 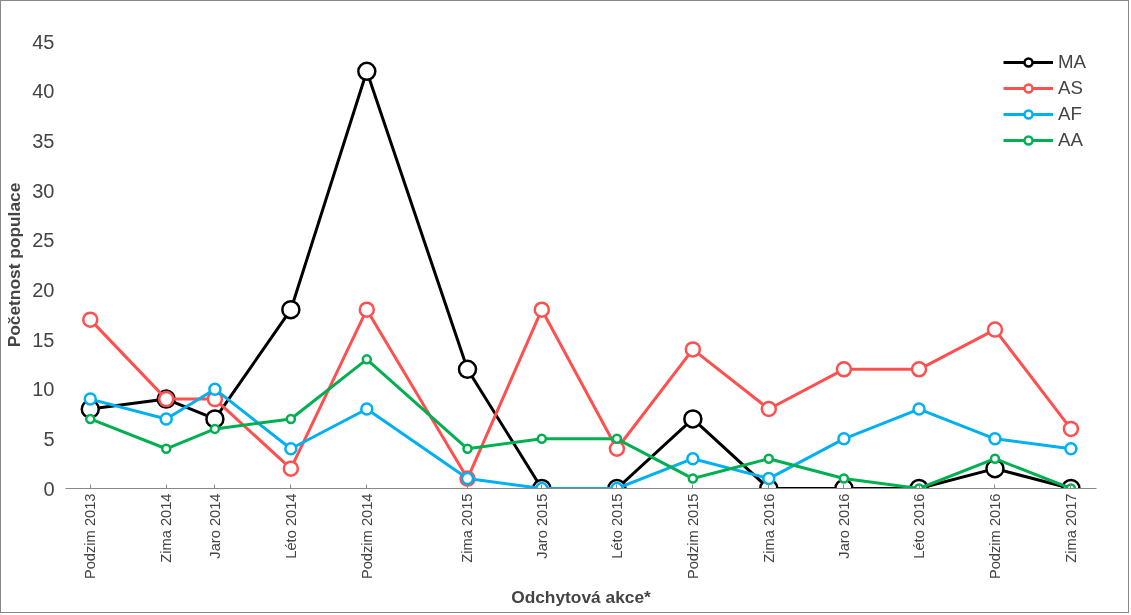 What do you see at coordinates (919, 526) in the screenshot?
I see `x-tick-label: Léto 2016` at bounding box center [919, 526].